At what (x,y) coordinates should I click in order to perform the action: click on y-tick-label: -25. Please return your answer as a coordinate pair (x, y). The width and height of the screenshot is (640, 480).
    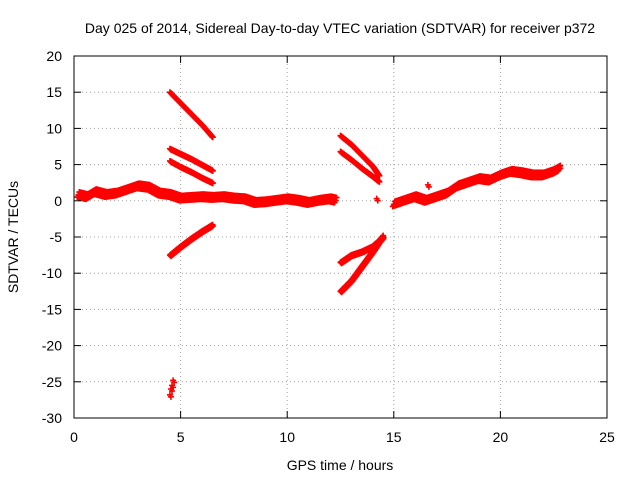
    Looking at the image, I should click on (52, 382).